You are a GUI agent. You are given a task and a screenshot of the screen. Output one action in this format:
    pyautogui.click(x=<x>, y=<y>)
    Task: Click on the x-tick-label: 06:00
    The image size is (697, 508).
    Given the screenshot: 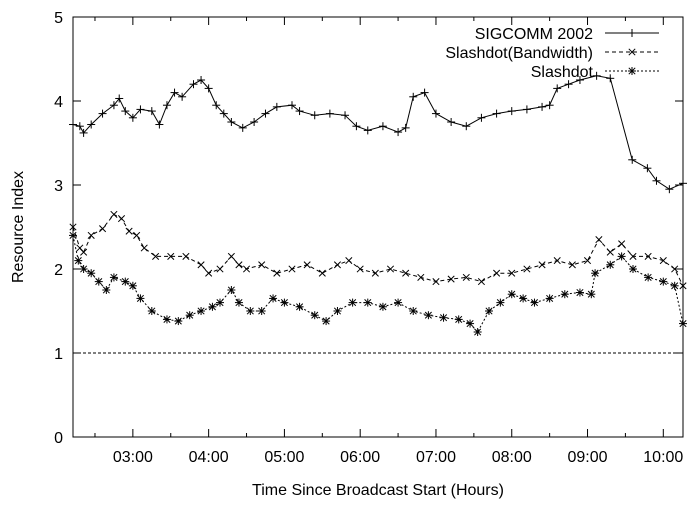 What is the action you would take?
    pyautogui.click(x=360, y=457)
    